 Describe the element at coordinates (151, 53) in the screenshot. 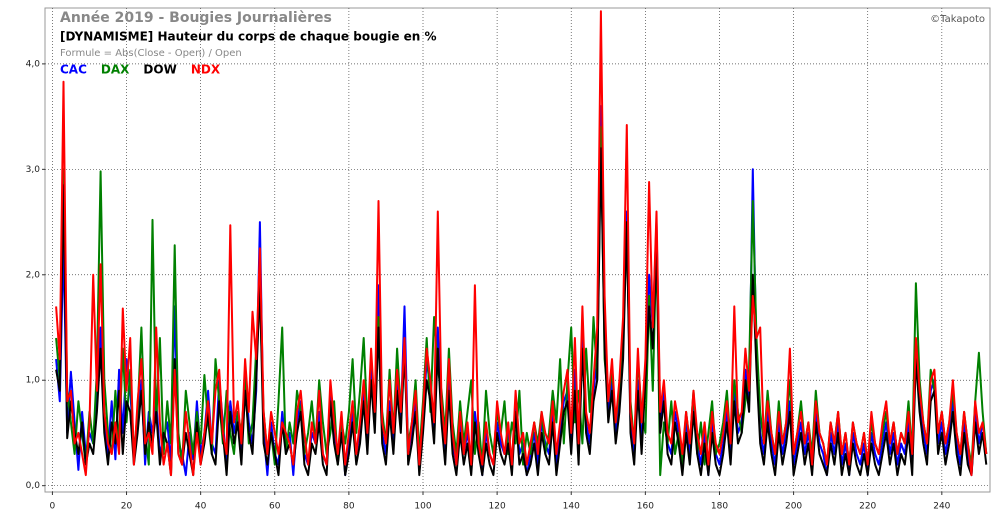

I see `formula: Formule = Abs(Close - Open) / Open` at that location.